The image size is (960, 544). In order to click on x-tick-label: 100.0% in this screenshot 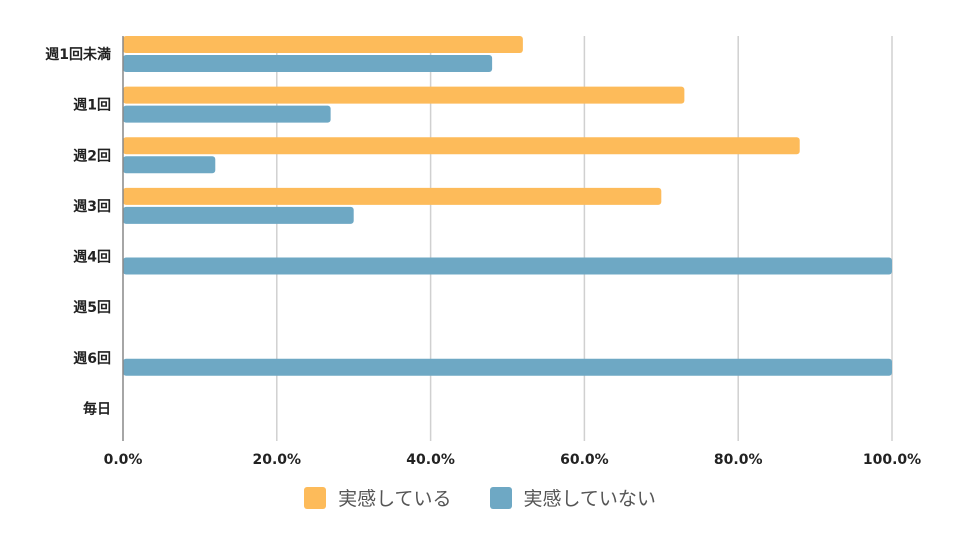, I will do `click(892, 460)`.